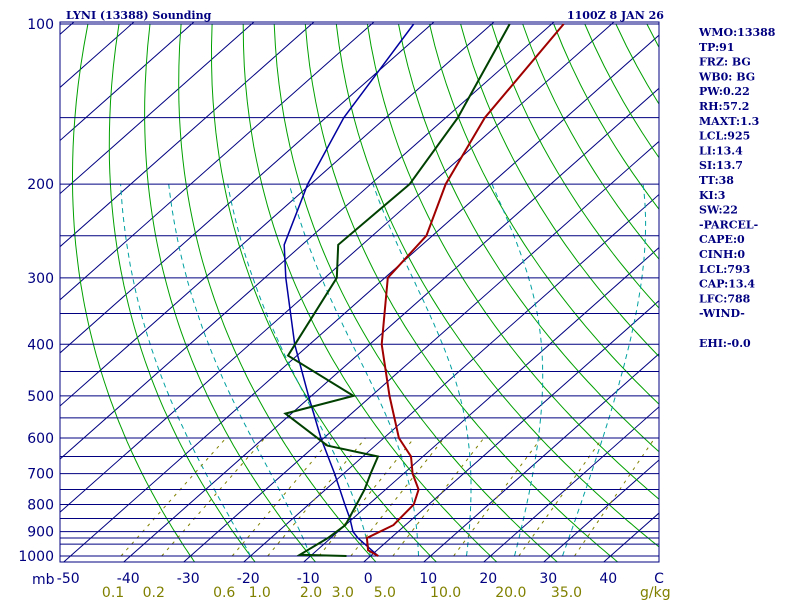 This screenshot has width=800, height=600. What do you see at coordinates (40, 345) in the screenshot?
I see `pressure-tick-label: 400` at bounding box center [40, 345].